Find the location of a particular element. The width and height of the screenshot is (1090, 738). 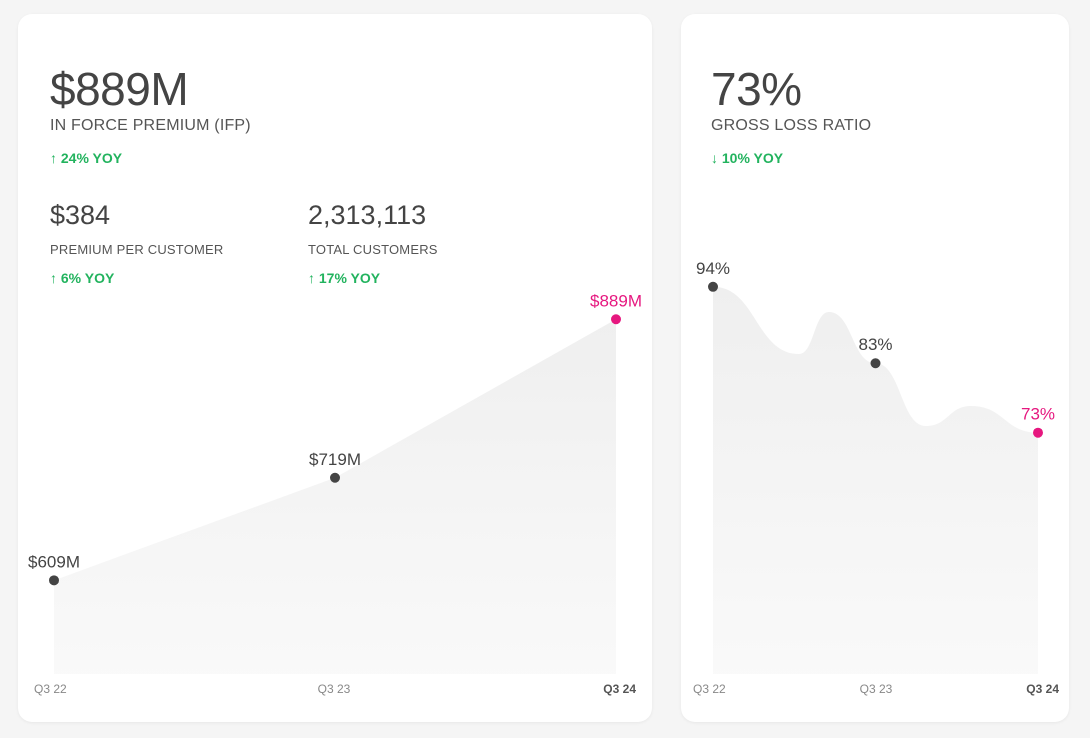

premium-per-customer-value: $384 is located at coordinates (80, 215).